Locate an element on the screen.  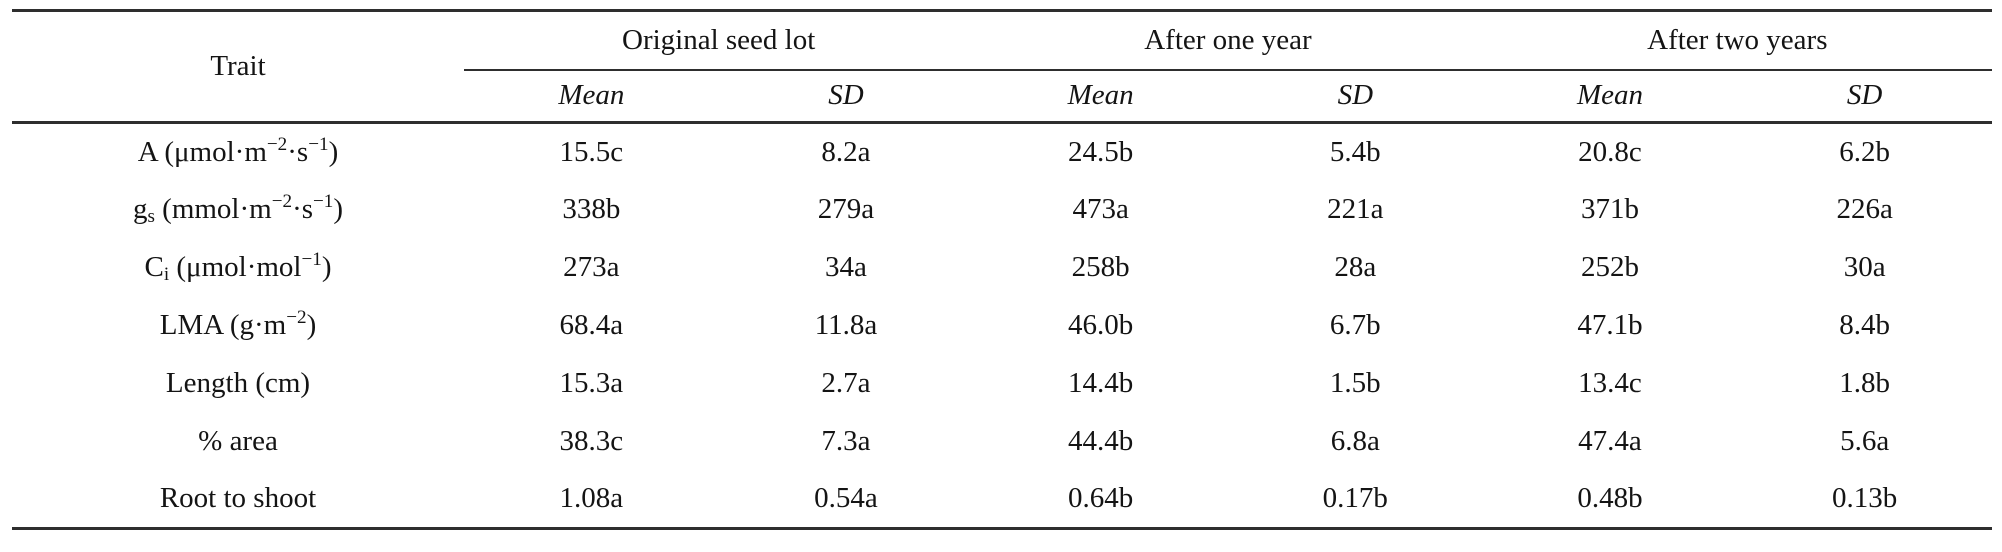
table-row: Length (cm) 15.3a 2.7a 14.4b 1.5b 13.4c 1.8b is located at coordinates (1002, 384).